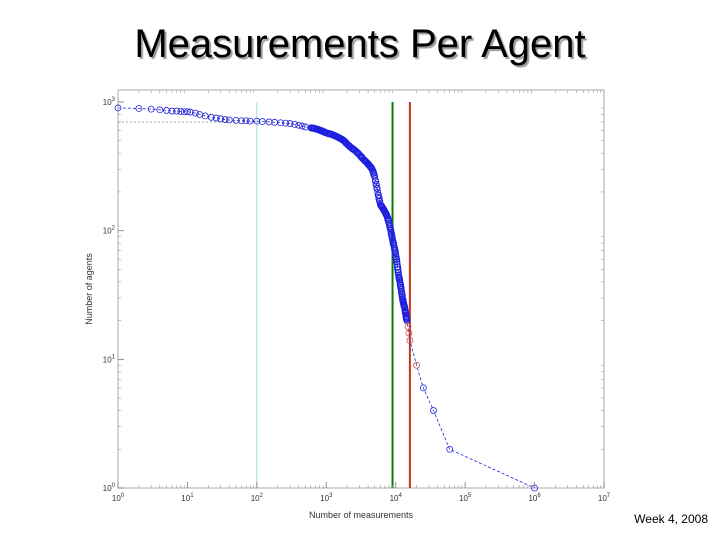 This screenshot has width=720, height=540. Describe the element at coordinates (360, 44) in the screenshot. I see `slide-title: Measurements Per Agent` at that location.